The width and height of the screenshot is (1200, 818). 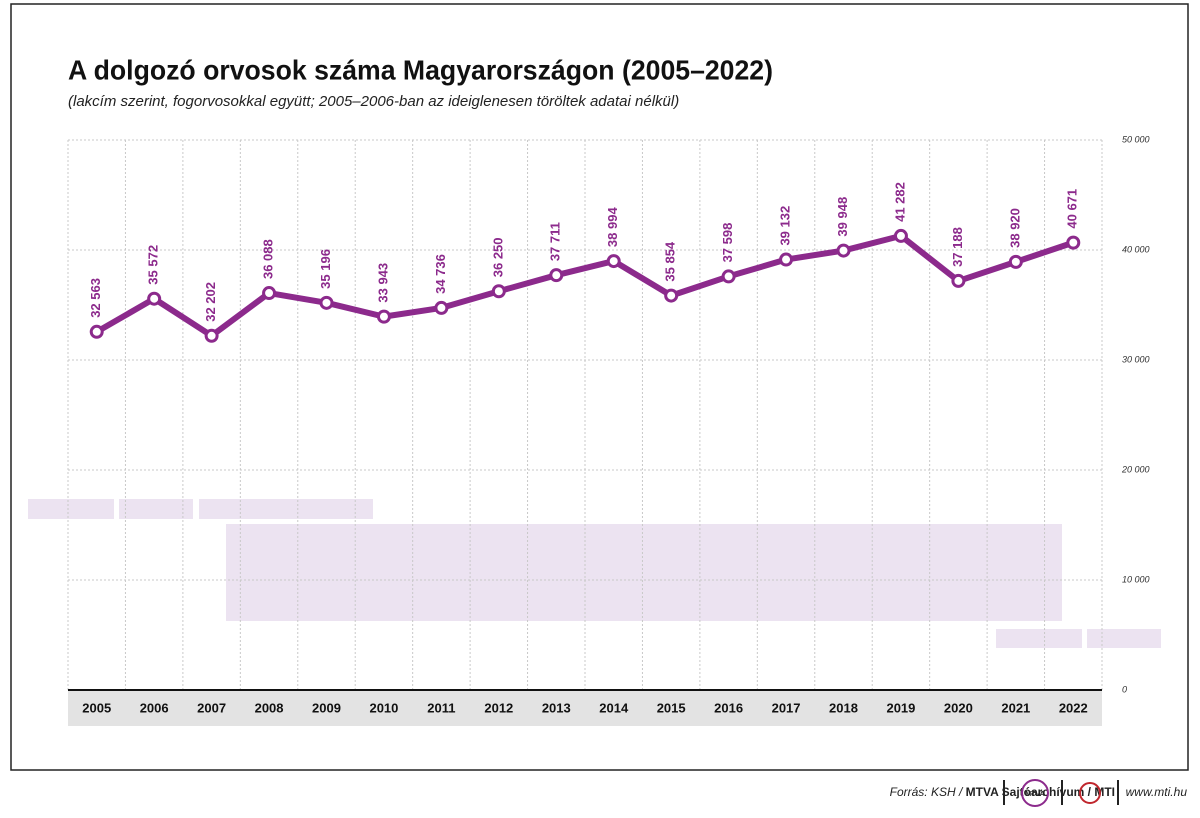 I want to click on source: Forrás: KSH / MTVA Sajtóarchívum / MTI, so click(x=1002, y=792).